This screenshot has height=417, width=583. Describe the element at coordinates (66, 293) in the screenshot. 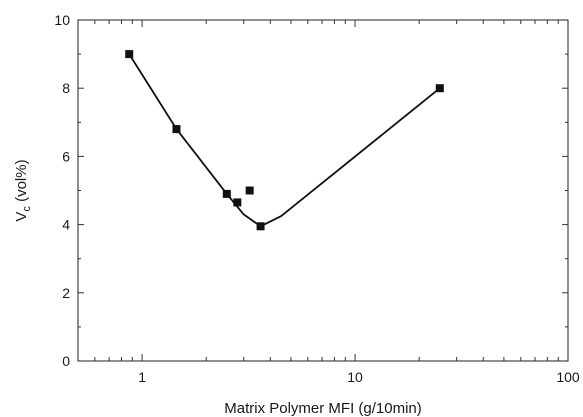

I see `y-tick-label: 2` at that location.